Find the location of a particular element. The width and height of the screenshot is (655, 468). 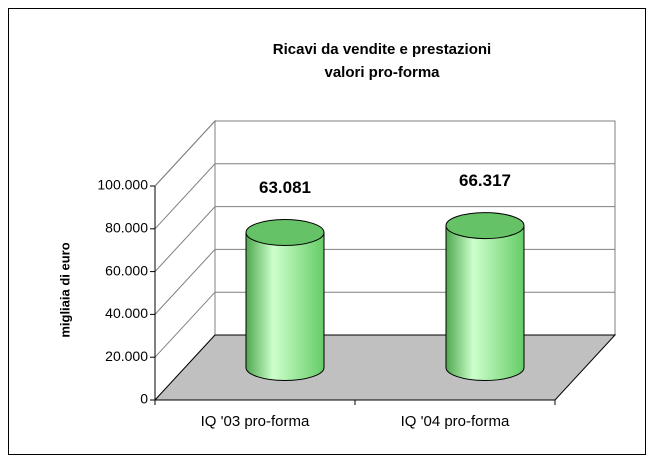

floor is located at coordinates (385, 367).